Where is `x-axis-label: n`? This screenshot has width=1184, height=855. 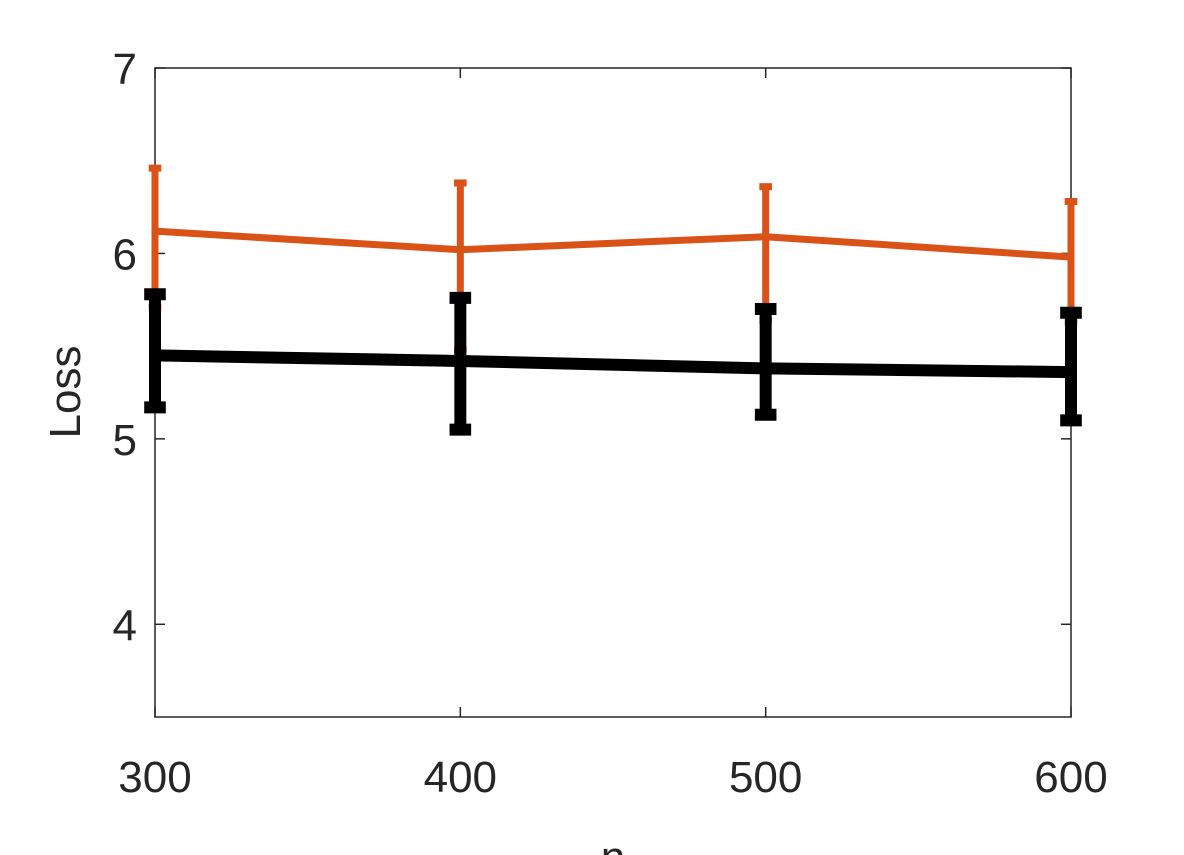 x-axis-label: n is located at coordinates (613, 844).